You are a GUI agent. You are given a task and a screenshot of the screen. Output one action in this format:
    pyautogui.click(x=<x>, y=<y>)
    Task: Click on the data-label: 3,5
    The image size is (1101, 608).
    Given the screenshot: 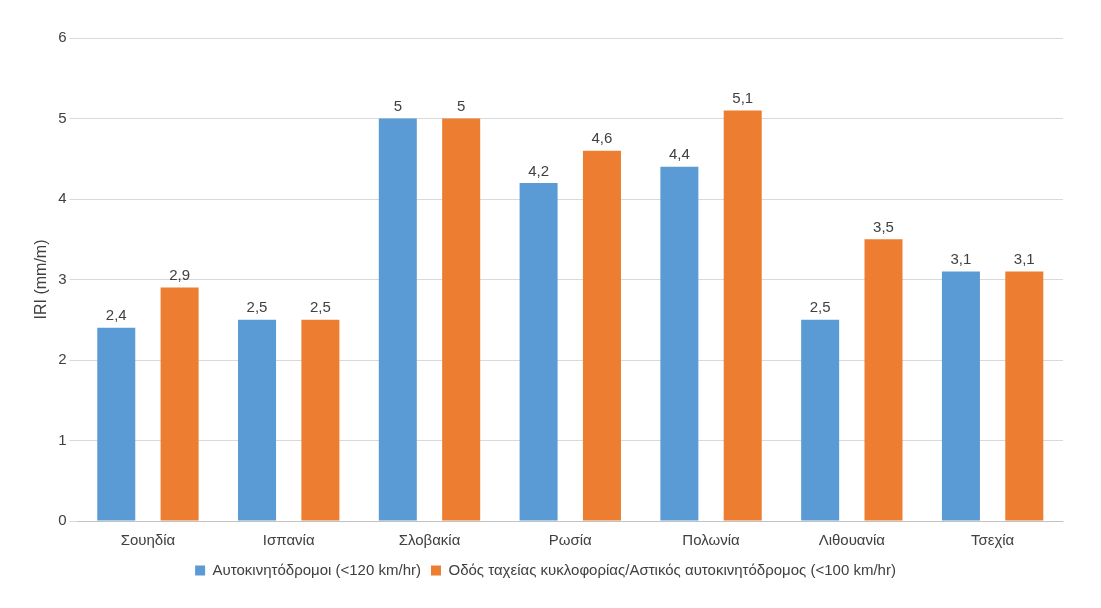 What is the action you would take?
    pyautogui.click(x=883, y=226)
    